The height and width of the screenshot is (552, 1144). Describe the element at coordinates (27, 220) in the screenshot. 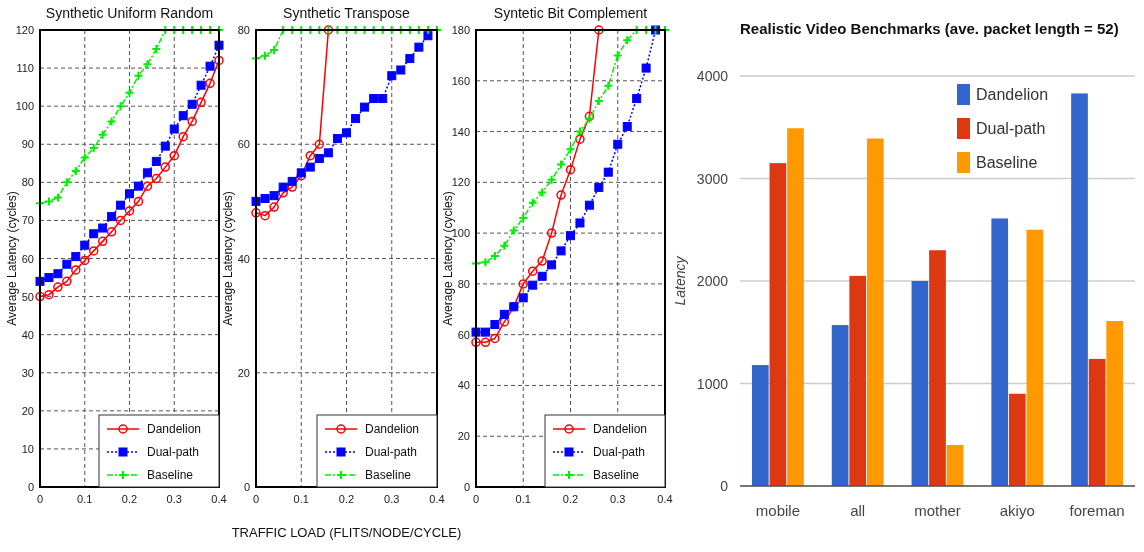

I see `y-tick-label: 70` at that location.